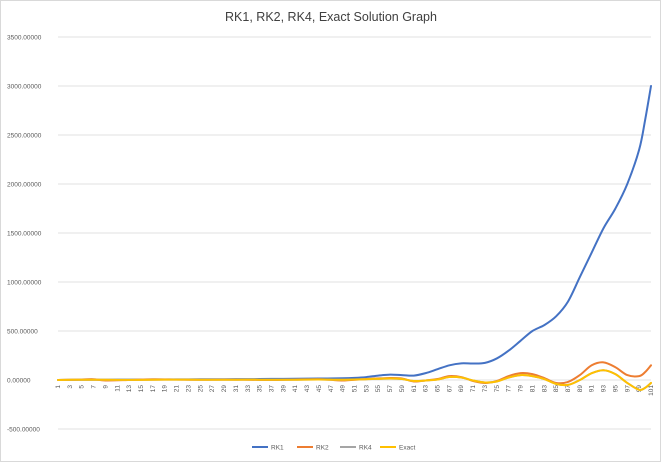 The height and width of the screenshot is (463, 661). Describe the element at coordinates (331, 389) in the screenshot. I see `x-tick-label: 47` at that location.